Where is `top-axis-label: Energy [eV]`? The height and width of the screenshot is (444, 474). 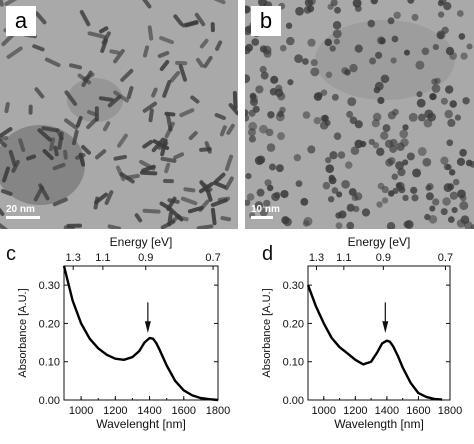 top-axis-label: Energy [eV] is located at coordinates (379, 242).